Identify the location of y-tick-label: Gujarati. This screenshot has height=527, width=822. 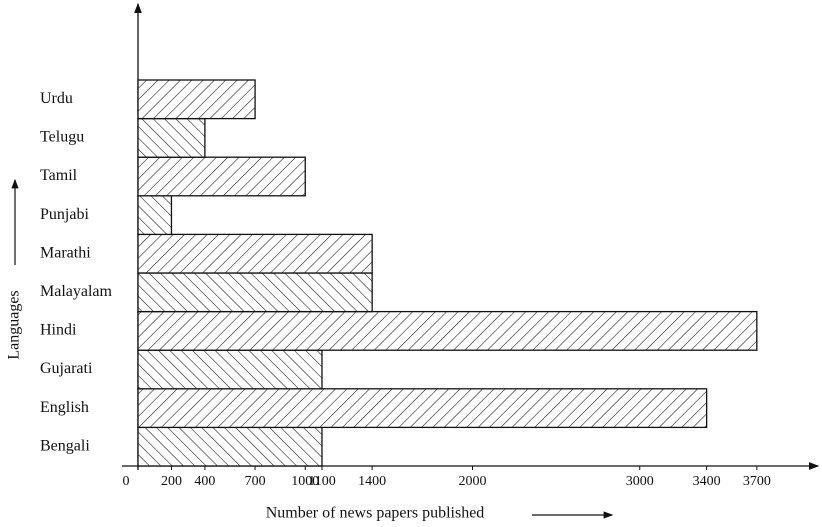
(66, 368).